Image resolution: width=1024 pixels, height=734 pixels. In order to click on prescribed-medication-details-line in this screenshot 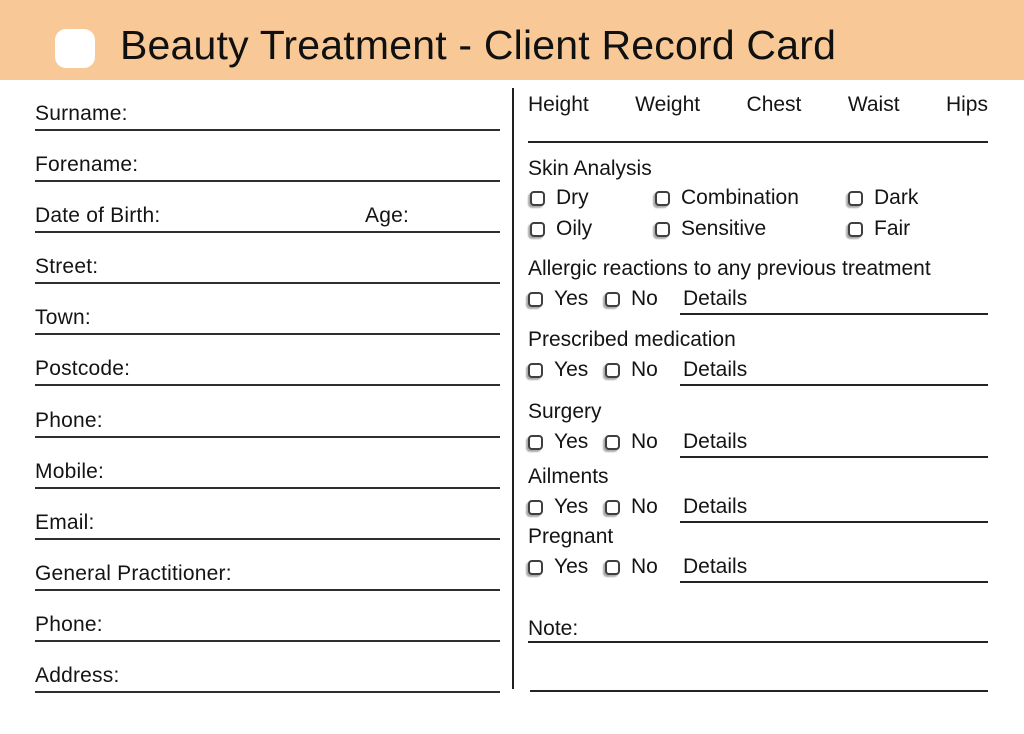, I will do `click(834, 385)`.